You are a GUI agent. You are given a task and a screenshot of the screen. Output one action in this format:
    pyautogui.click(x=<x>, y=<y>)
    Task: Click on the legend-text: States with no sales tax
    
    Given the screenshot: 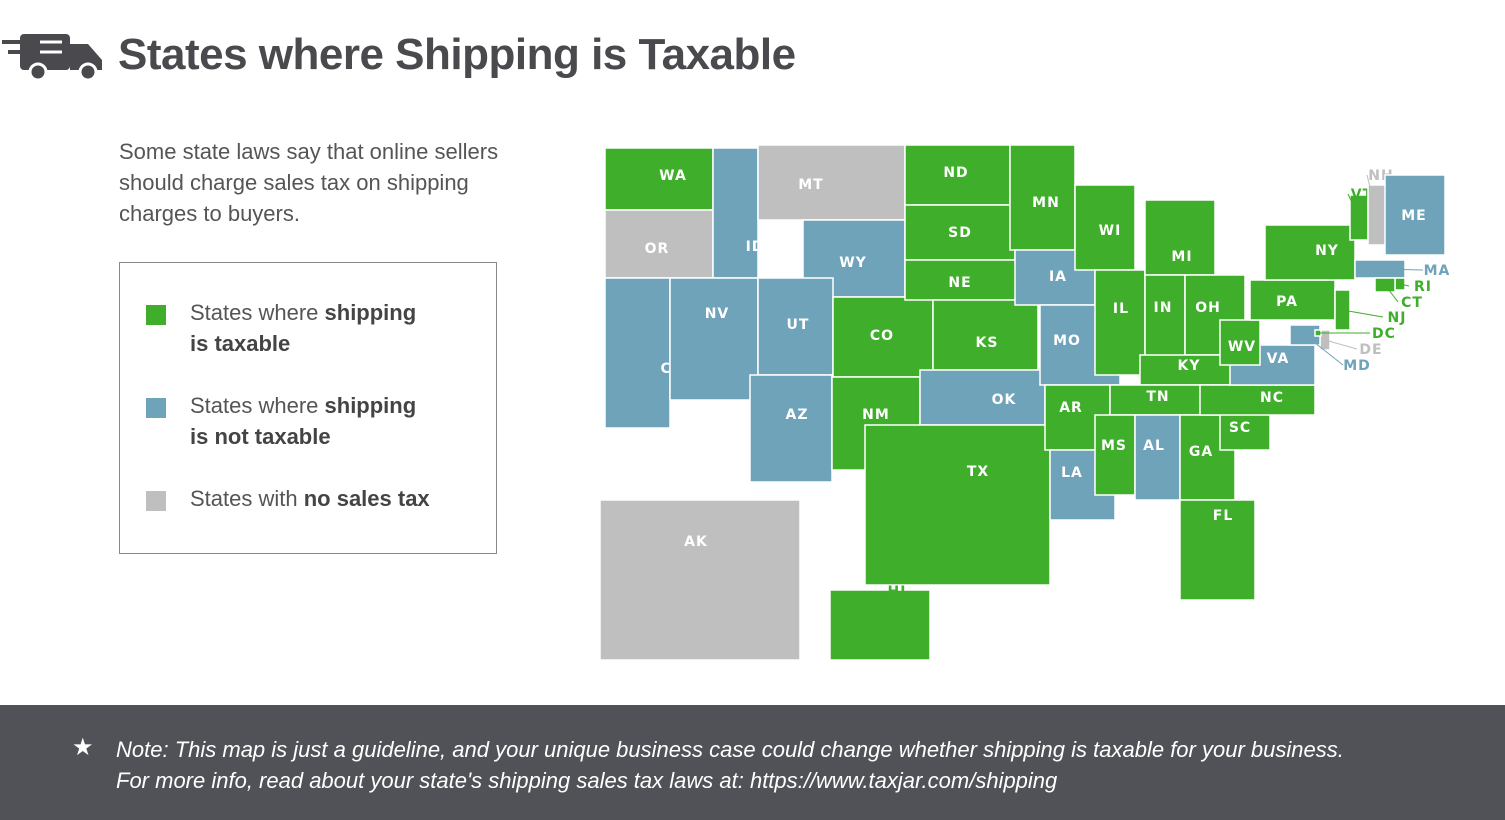 What is the action you would take?
    pyautogui.click(x=310, y=498)
    